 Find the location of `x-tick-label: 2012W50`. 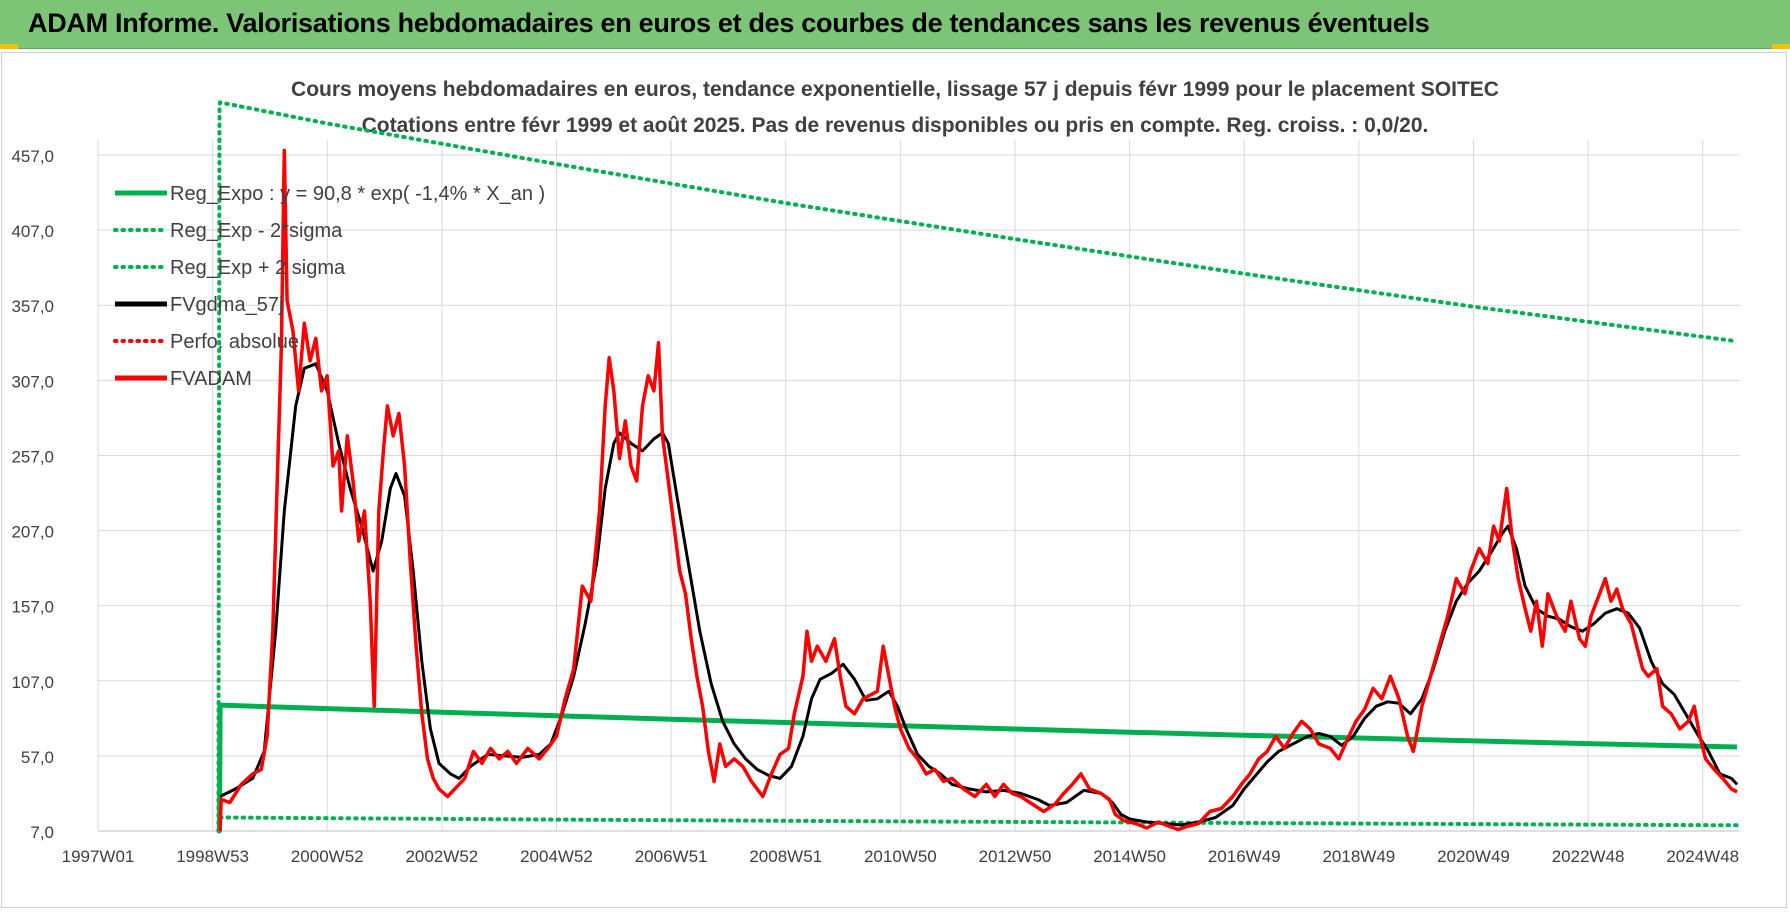

x-tick-label: 2012W50 is located at coordinates (1015, 856).